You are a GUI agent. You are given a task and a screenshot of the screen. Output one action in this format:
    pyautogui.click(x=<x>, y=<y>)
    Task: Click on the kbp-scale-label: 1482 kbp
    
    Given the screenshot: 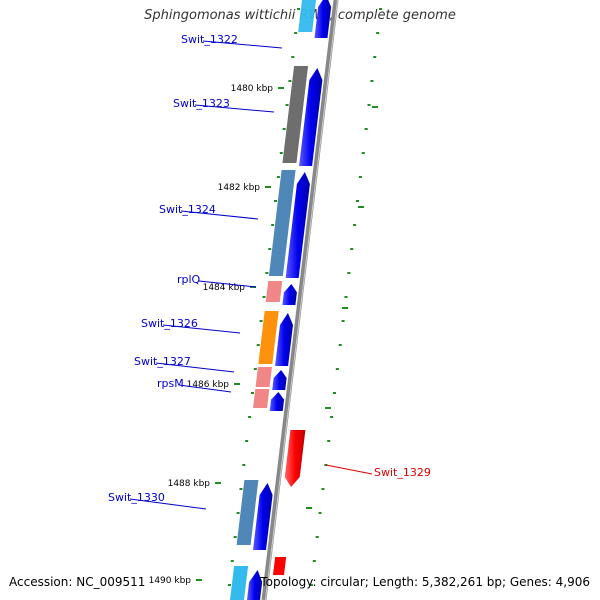 What is the action you would take?
    pyautogui.click(x=239, y=188)
    